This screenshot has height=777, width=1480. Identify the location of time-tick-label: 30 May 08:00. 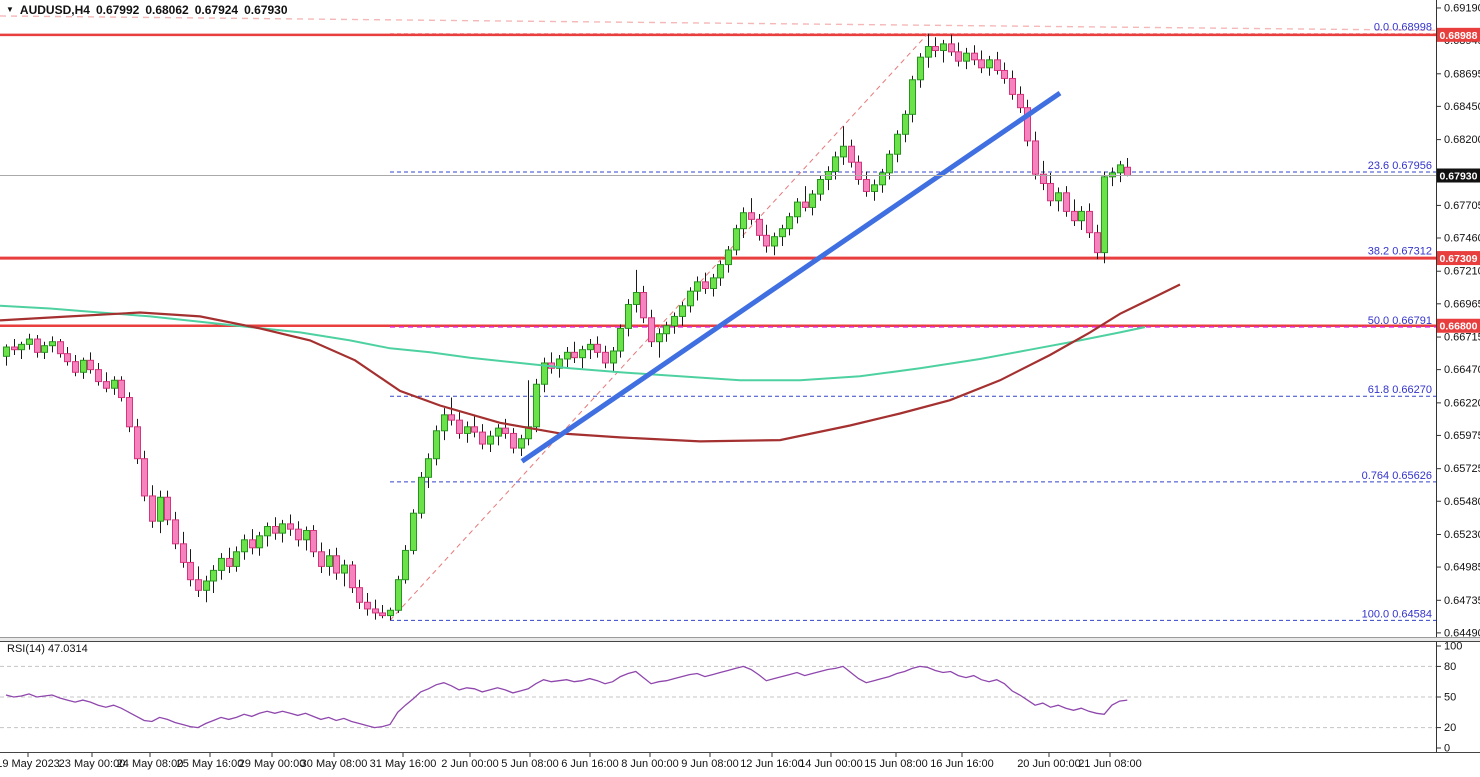
(334, 764).